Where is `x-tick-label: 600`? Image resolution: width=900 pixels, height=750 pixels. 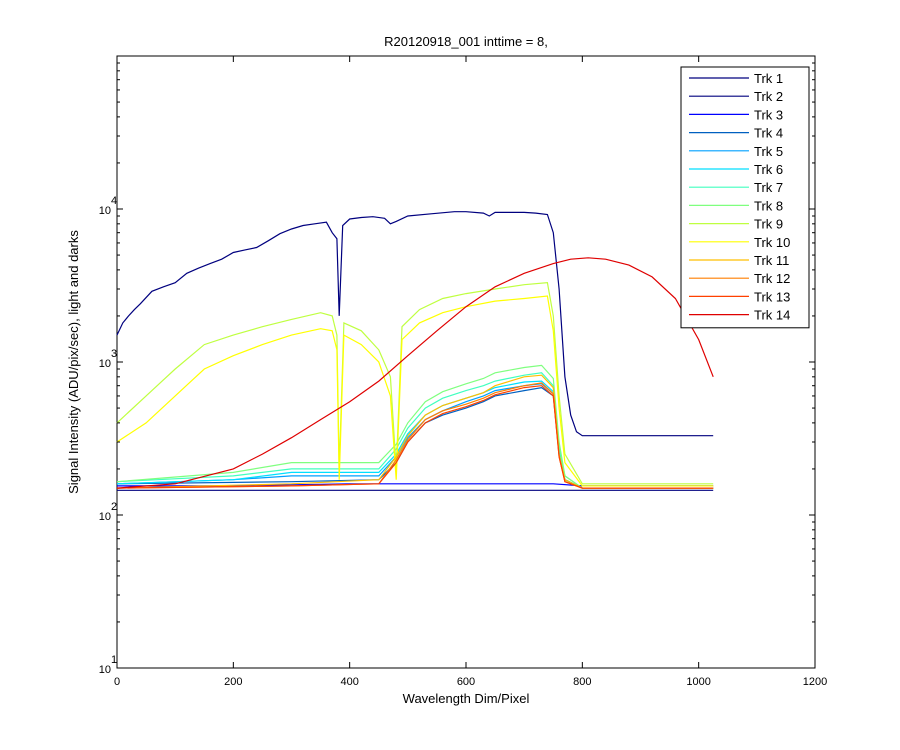 x-tick-label: 600 is located at coordinates (466, 682).